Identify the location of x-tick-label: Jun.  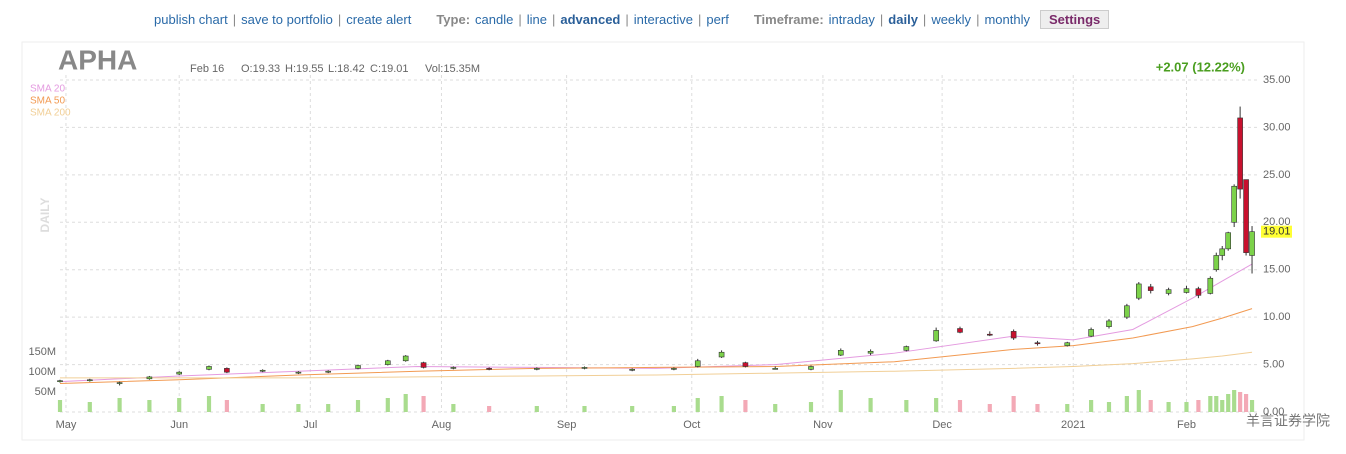
(179, 425).